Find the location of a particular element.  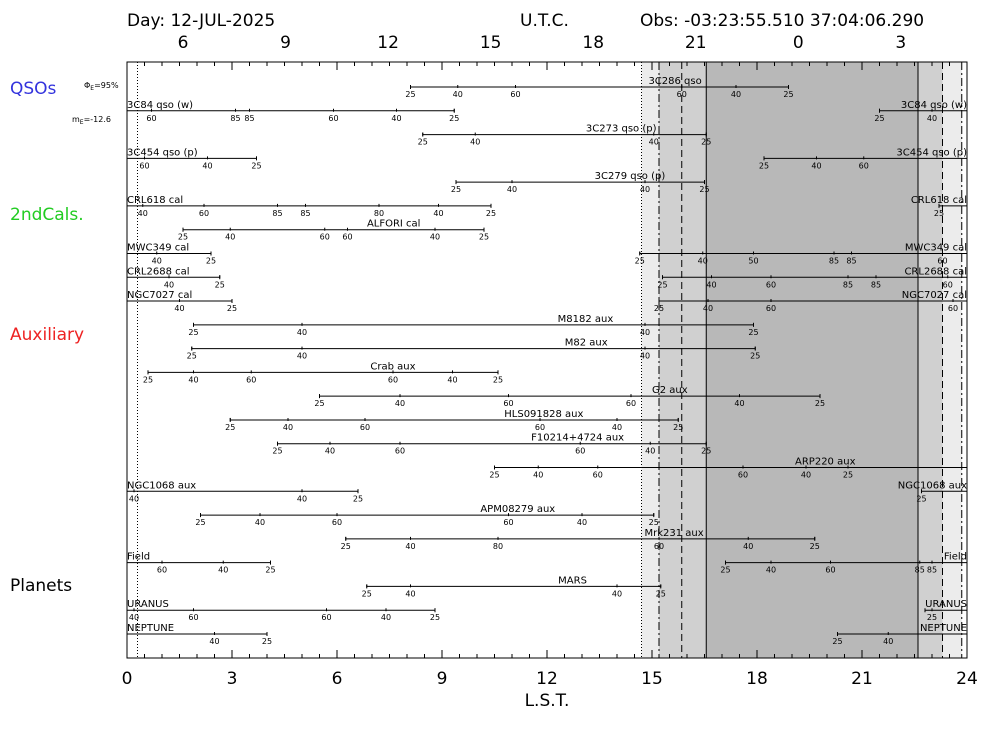

source-row: HLS091828 aux 25 40 60 60 40 25 is located at coordinates (454, 420).